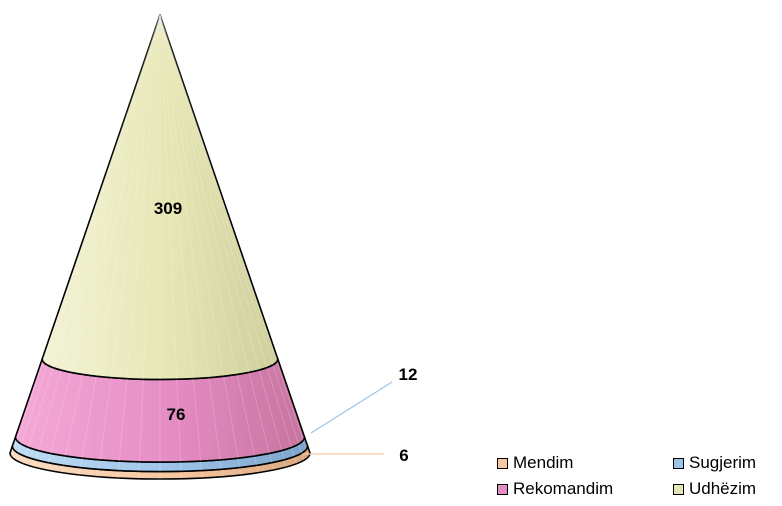 This screenshot has height=506, width=782. I want to click on legend-label-udhezim: Udhëzim, so click(723, 488).